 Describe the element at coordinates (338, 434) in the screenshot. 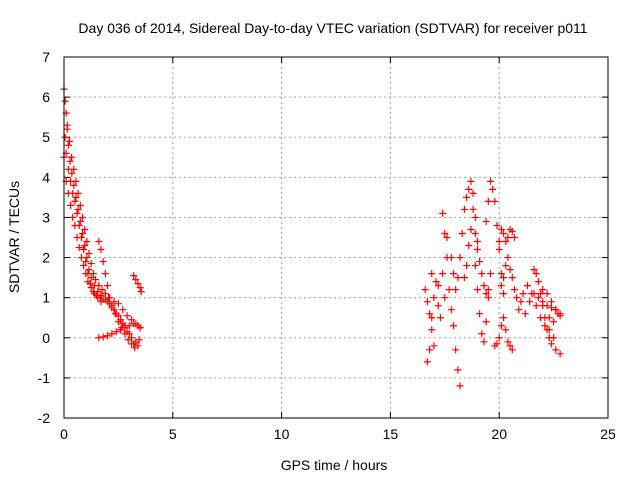

I see `x-tick-labels: 0 5 10 15 20 25` at that location.